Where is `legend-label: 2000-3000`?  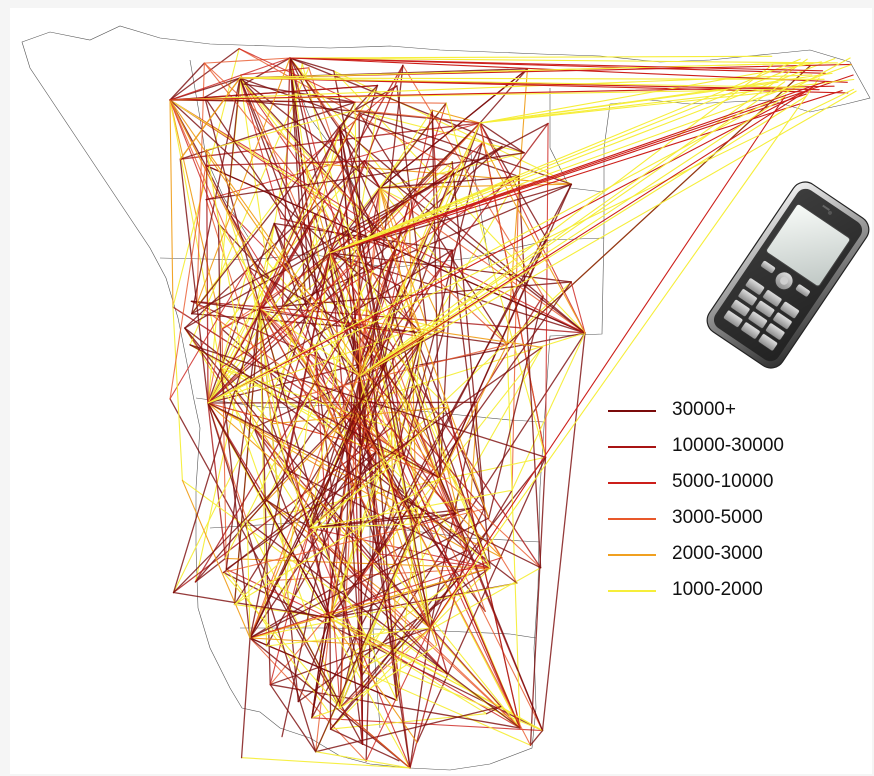
legend-label: 2000-3000 is located at coordinates (717, 553).